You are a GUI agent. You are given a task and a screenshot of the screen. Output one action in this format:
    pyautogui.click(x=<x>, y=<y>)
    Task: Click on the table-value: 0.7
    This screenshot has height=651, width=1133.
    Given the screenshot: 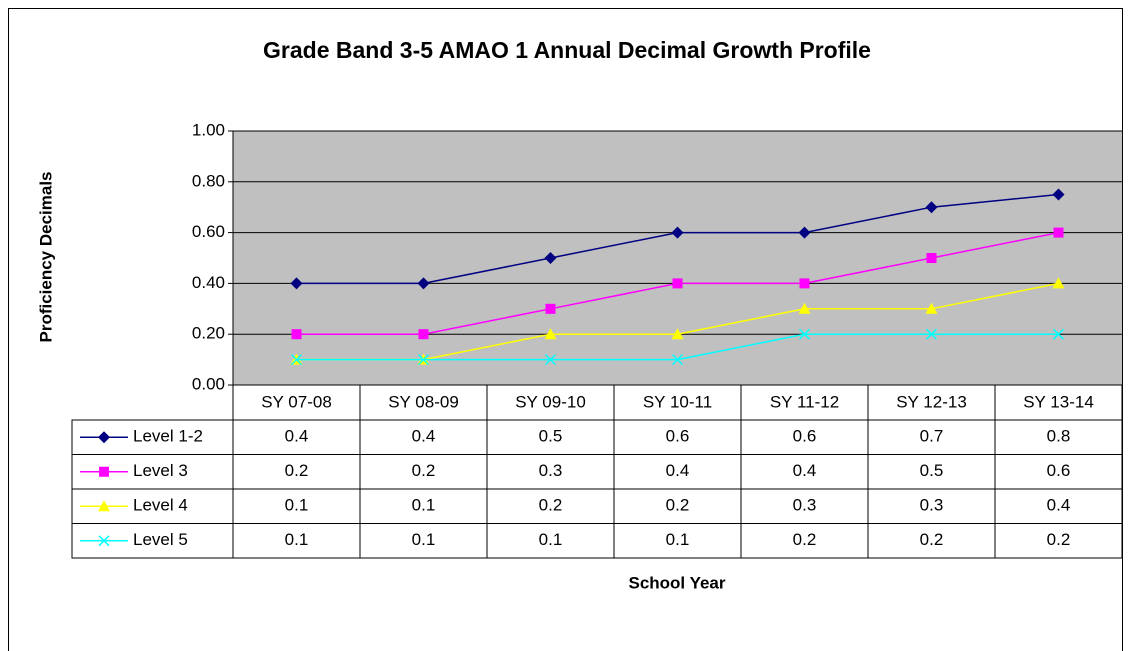 What is the action you would take?
    pyautogui.click(x=932, y=436)
    